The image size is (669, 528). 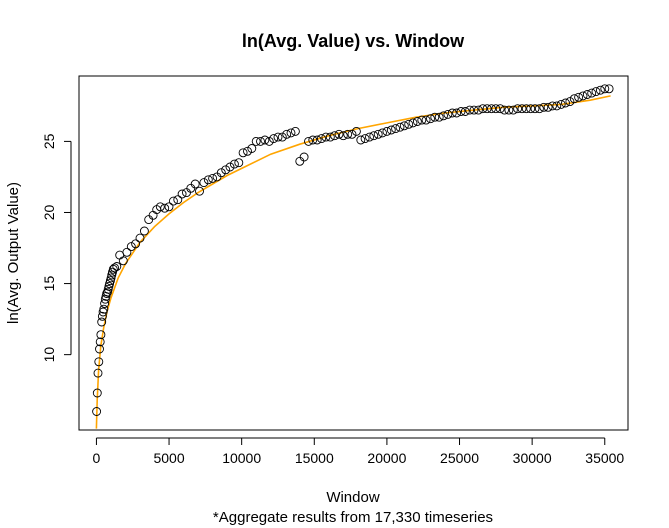 I want to click on x-tick-label: 25000, so click(x=459, y=458).